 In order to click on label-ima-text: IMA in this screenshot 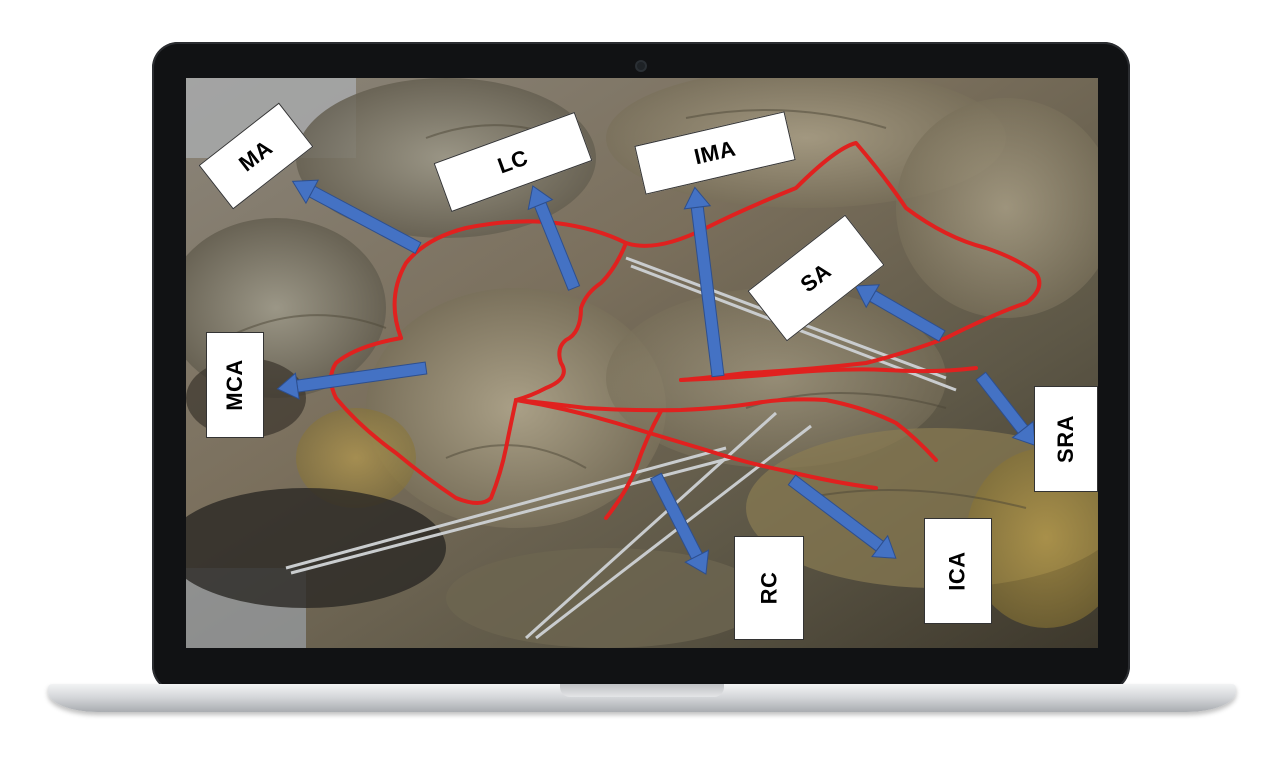, I will do `click(715, 152)`.